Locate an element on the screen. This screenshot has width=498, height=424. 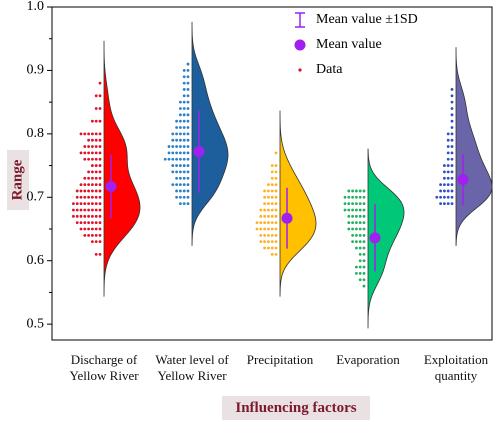
x-tick-label: Evaporation is located at coordinates (368, 359).